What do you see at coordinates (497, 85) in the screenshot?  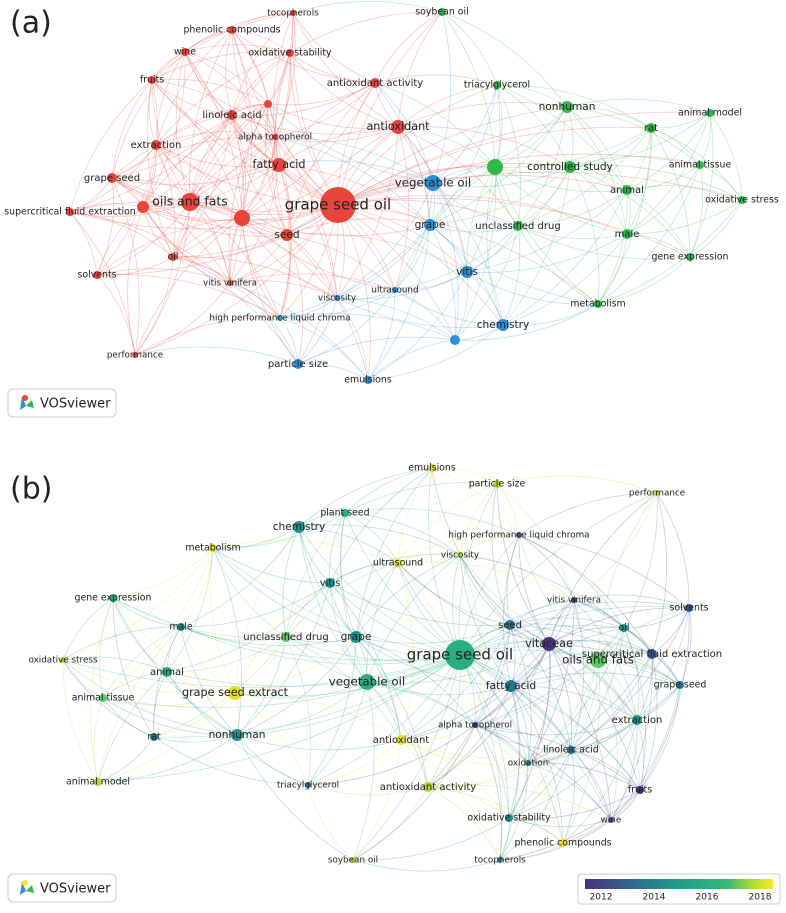 I see `node-label: triacylglycerol` at bounding box center [497, 85].